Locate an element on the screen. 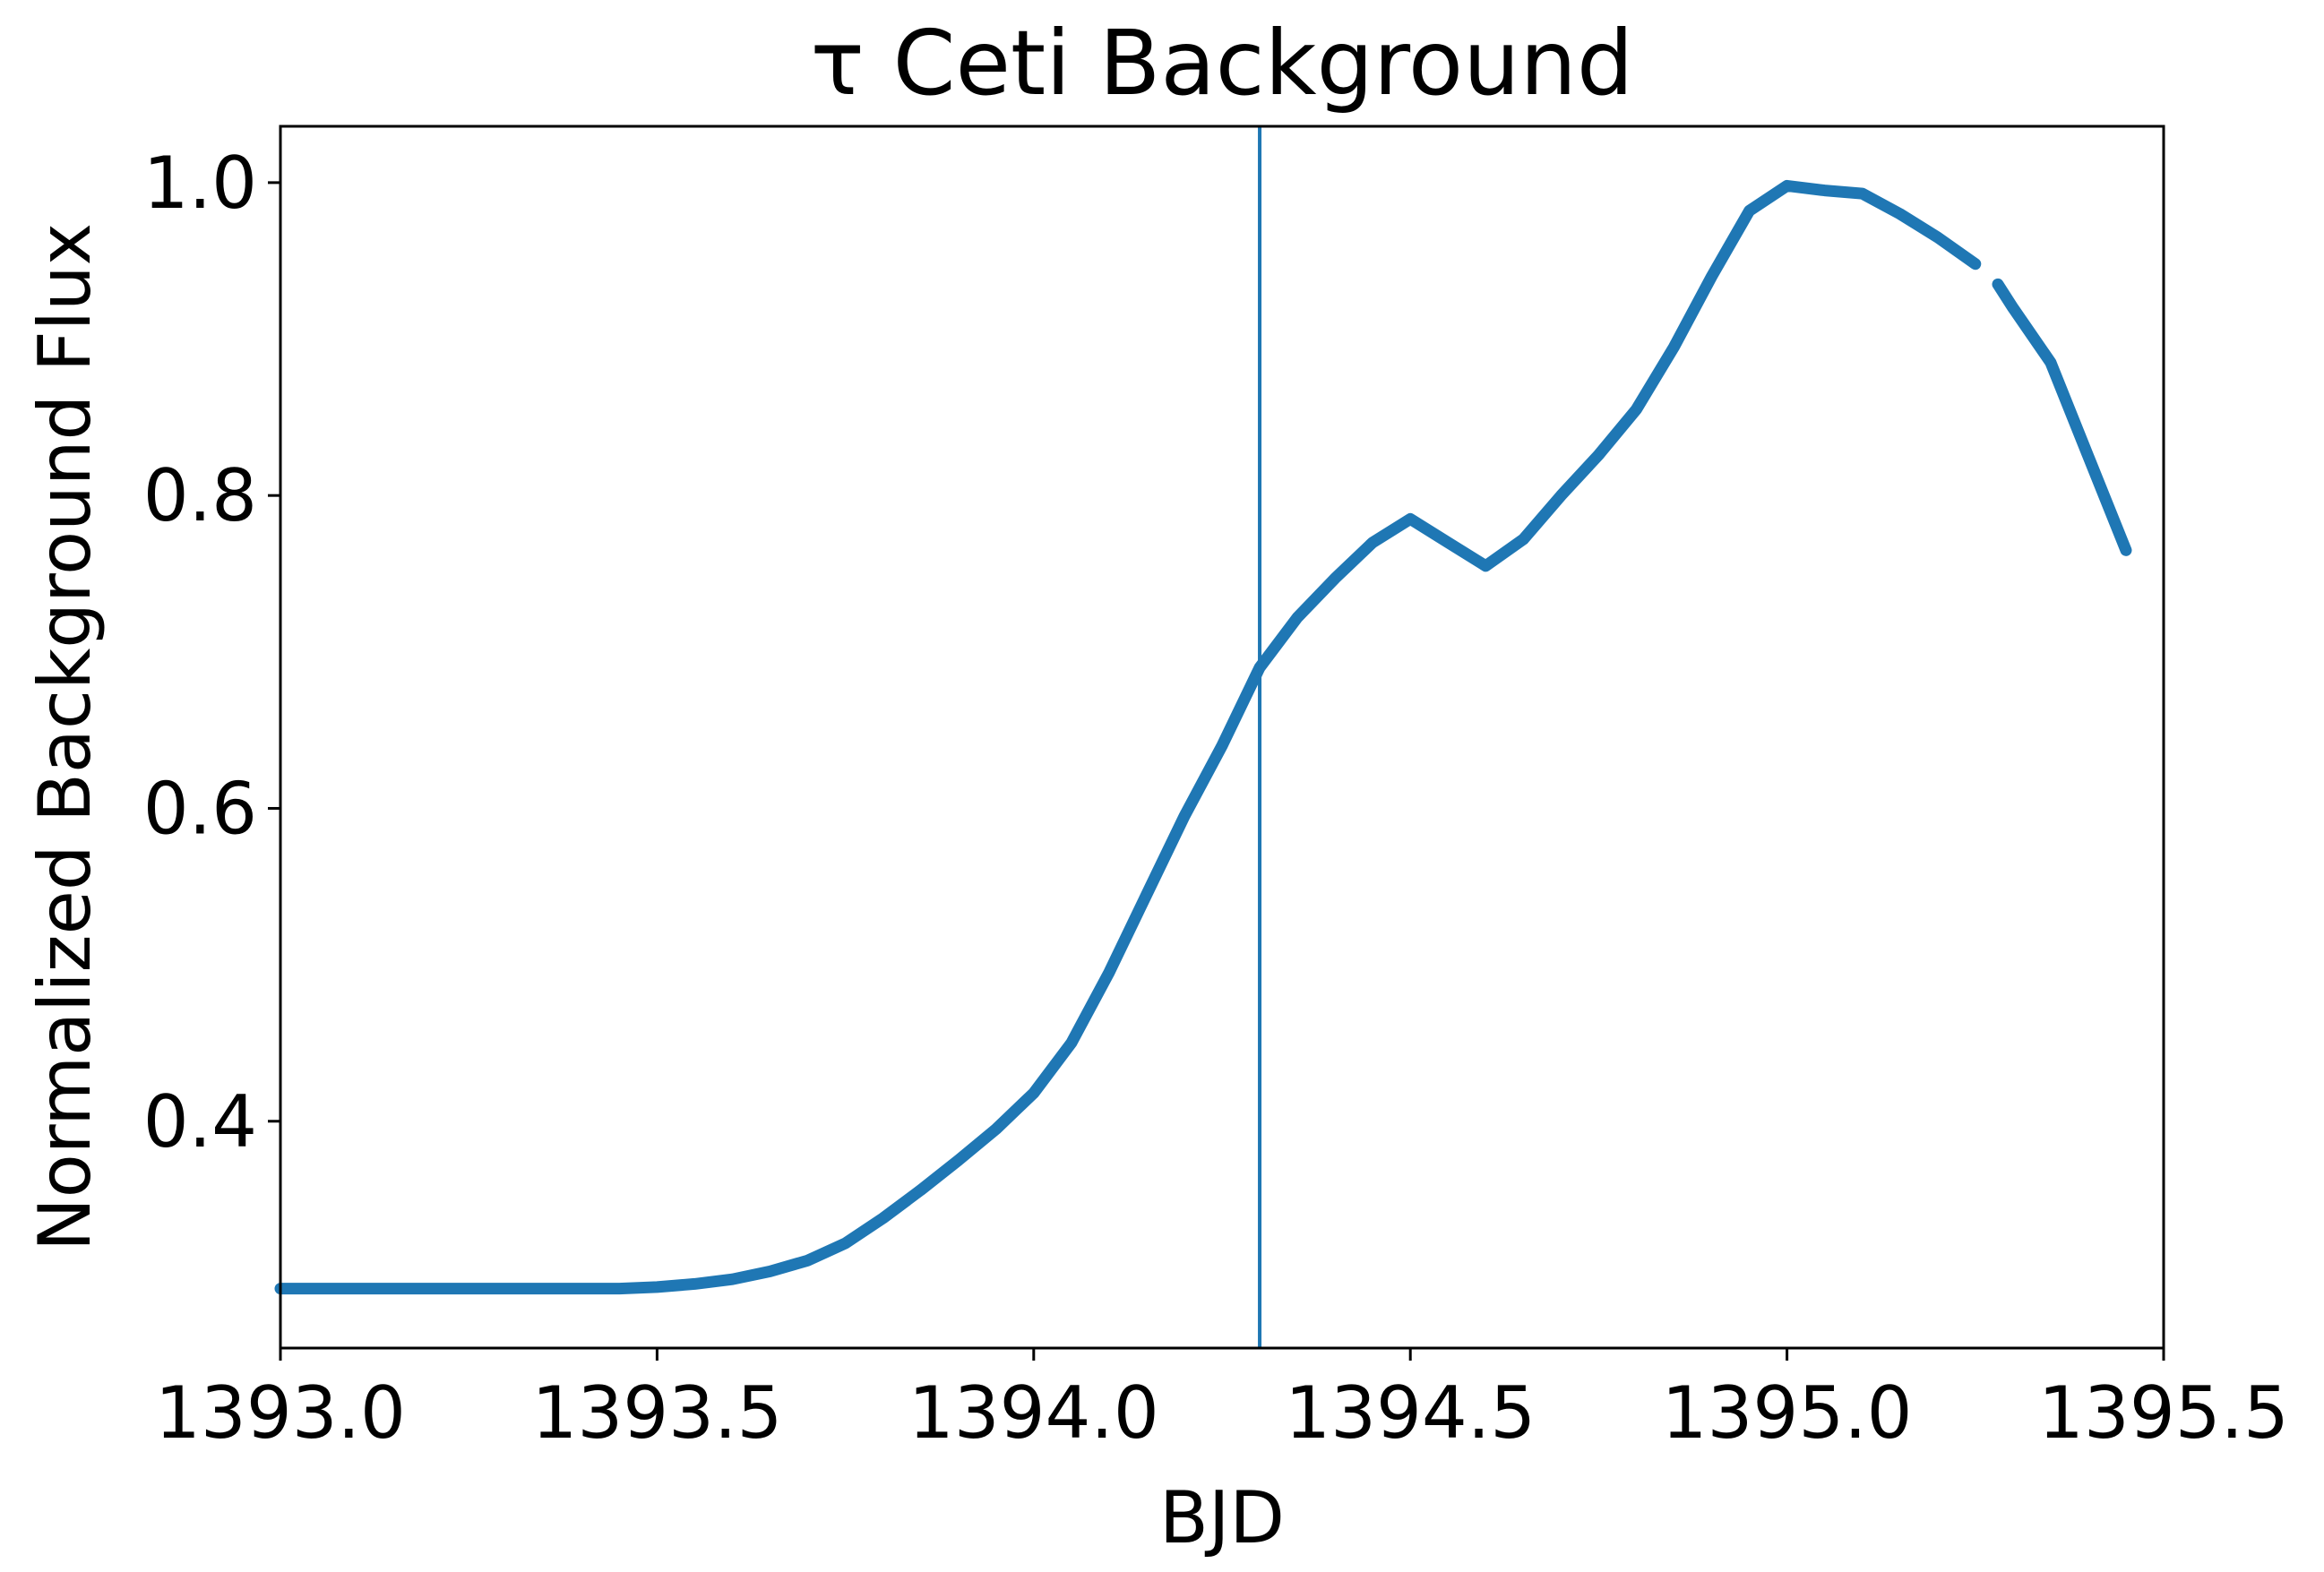 This screenshot has height=1572, width=2324. y-tick-label: 0.6 is located at coordinates (200, 808).